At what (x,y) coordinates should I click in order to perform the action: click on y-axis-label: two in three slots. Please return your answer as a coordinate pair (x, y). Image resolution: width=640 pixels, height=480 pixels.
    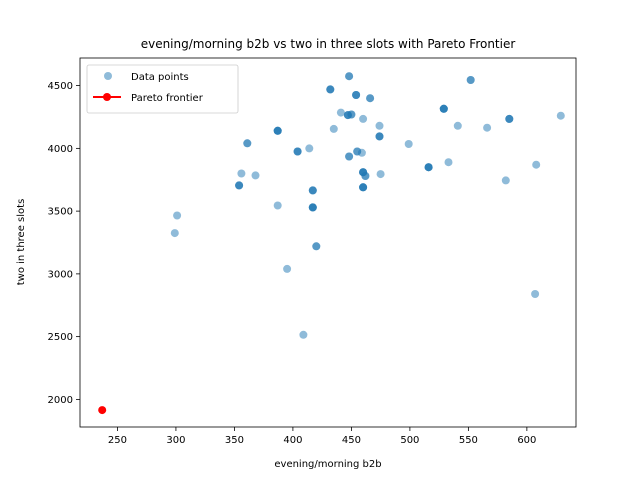
    Looking at the image, I should click on (21, 242).